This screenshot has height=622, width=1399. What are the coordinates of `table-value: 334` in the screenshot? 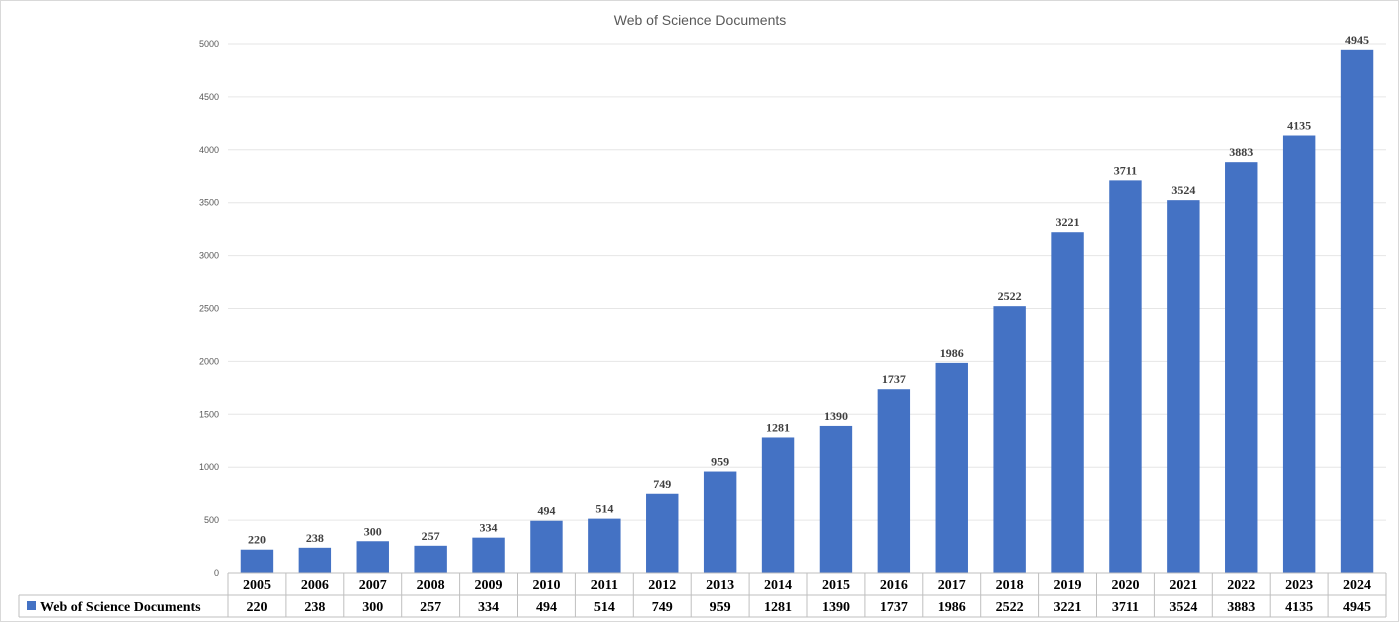 It's located at (488, 607).